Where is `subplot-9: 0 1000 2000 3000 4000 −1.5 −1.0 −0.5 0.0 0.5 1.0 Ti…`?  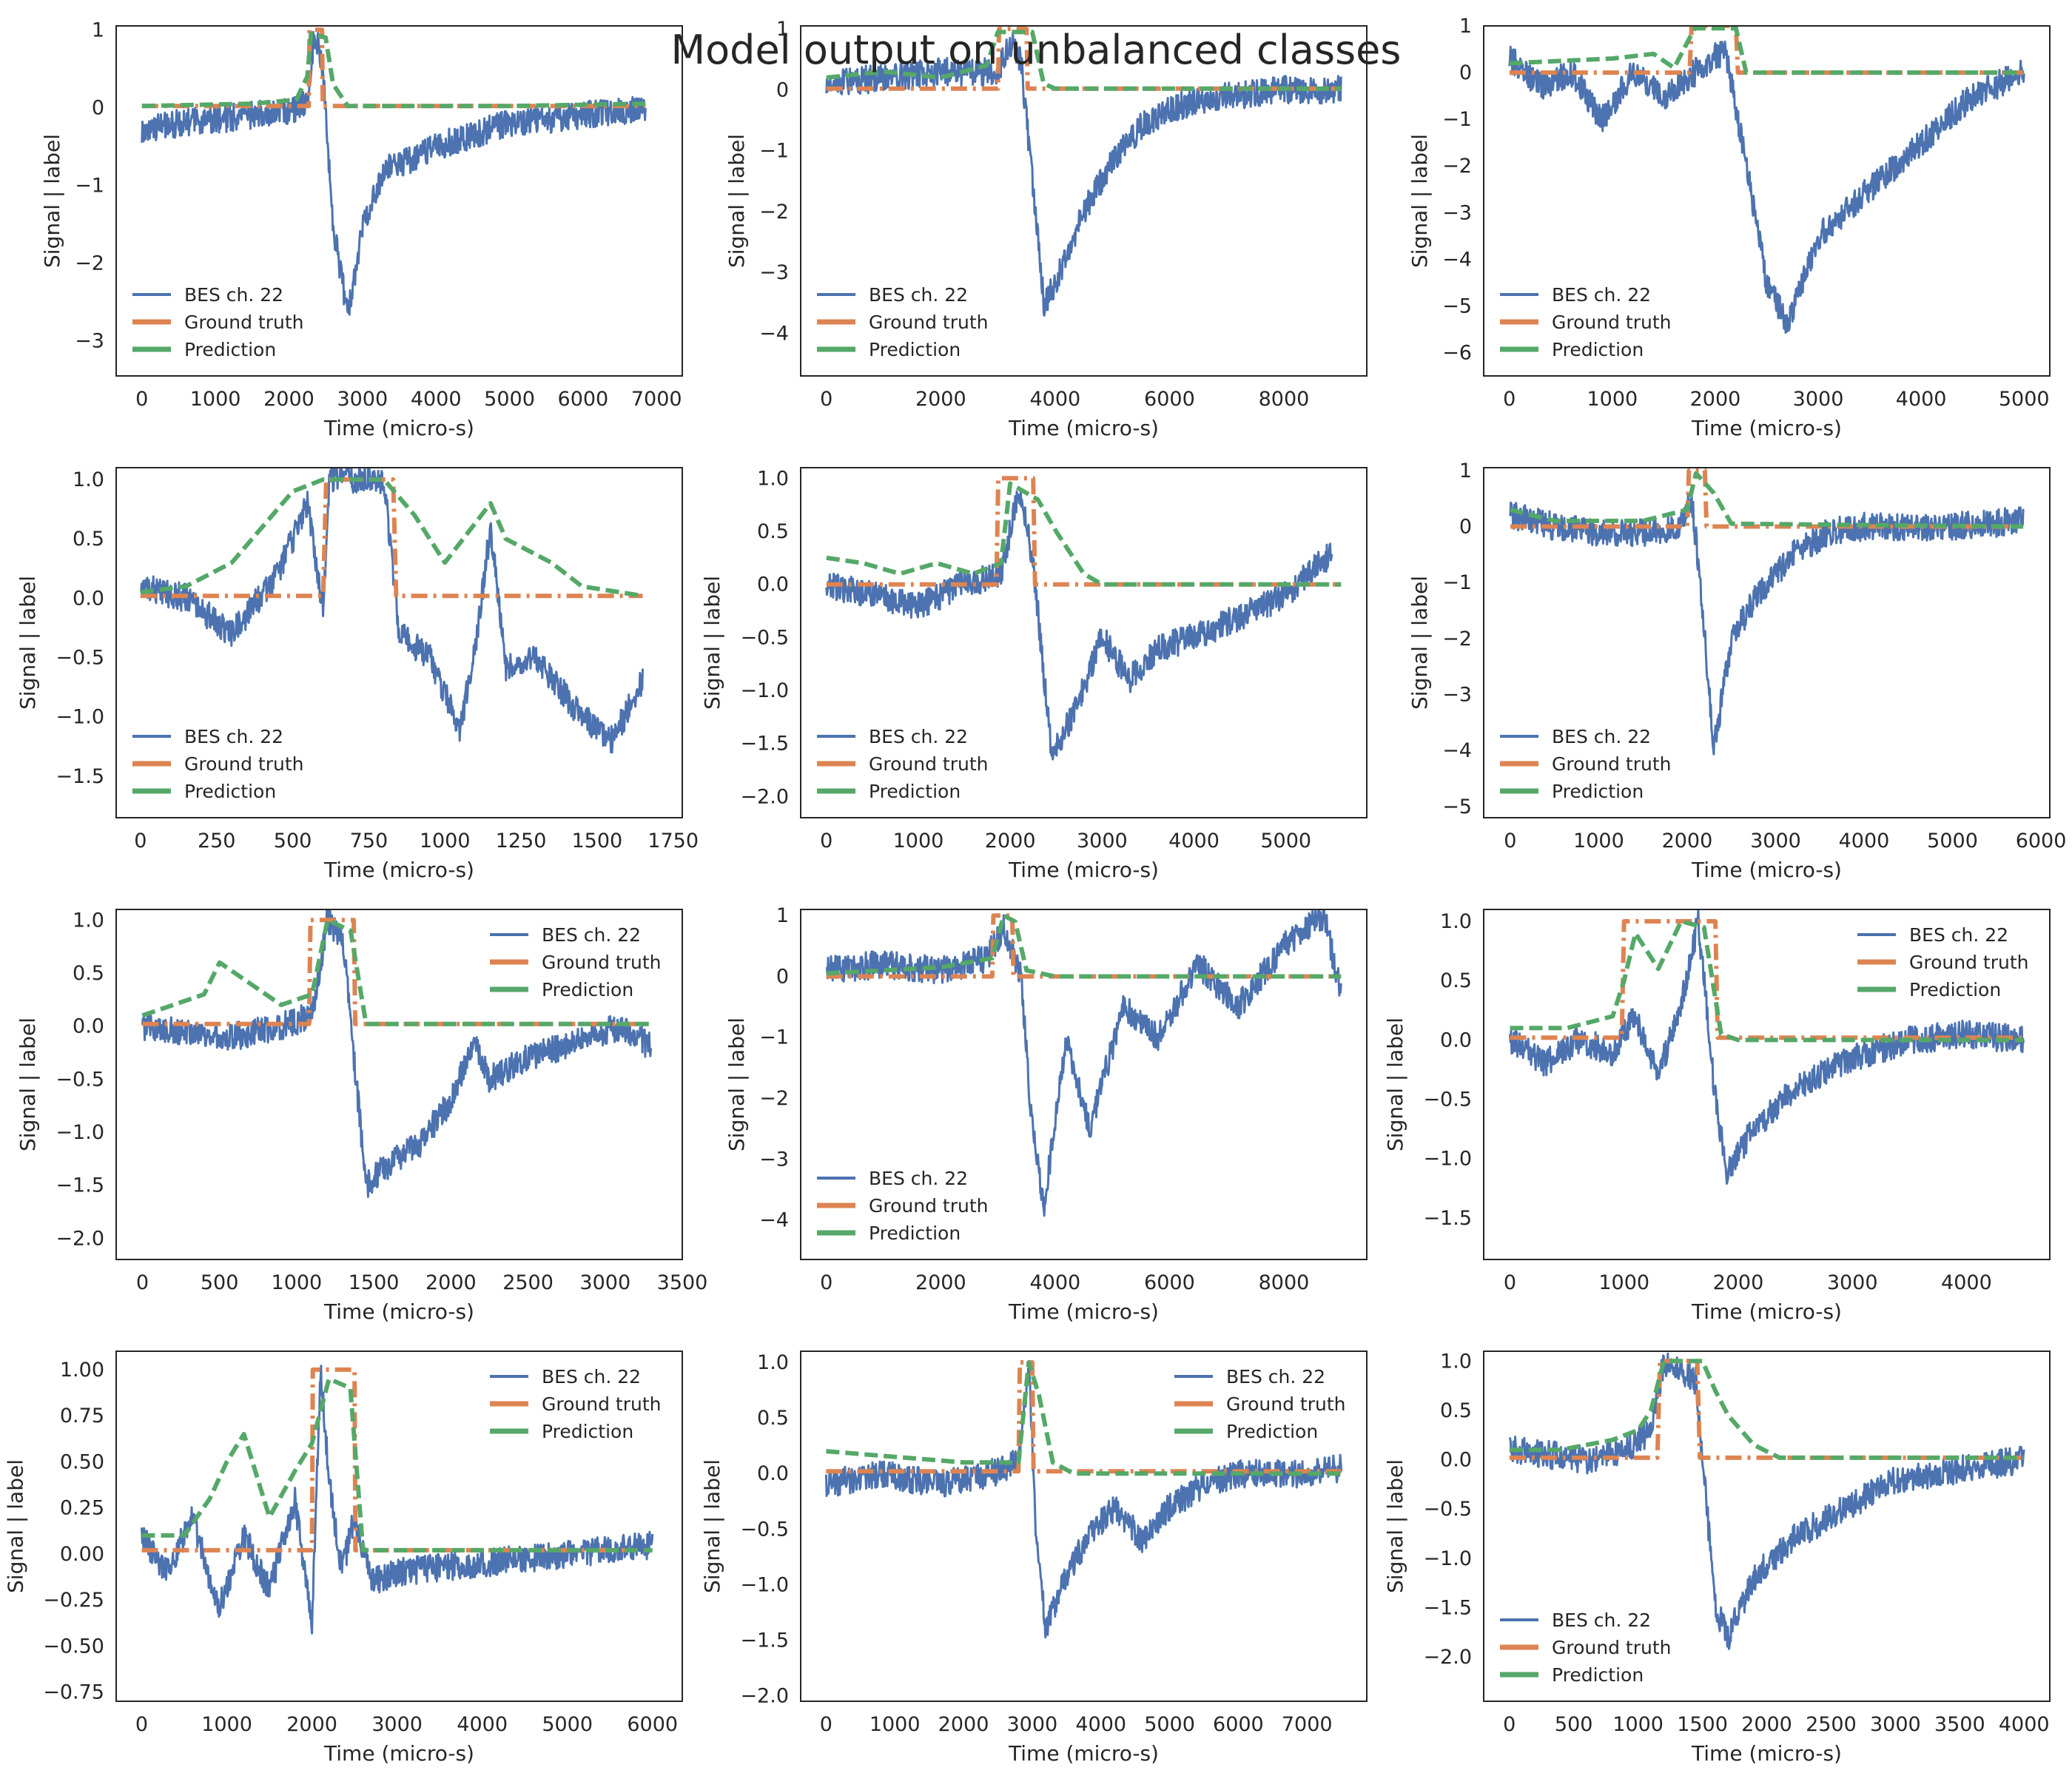
subplot-9: 0 1000 2000 3000 4000 −1.5 −1.0 −0.5 0.0 0.5 1.0 Ti… is located at coordinates (1717, 1116).